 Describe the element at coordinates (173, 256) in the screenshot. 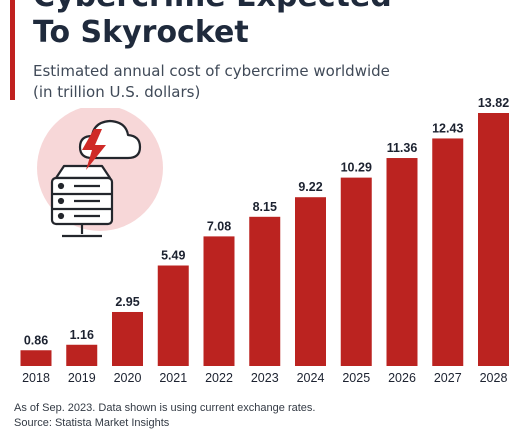

I see `value-label-2021: 5.49` at that location.